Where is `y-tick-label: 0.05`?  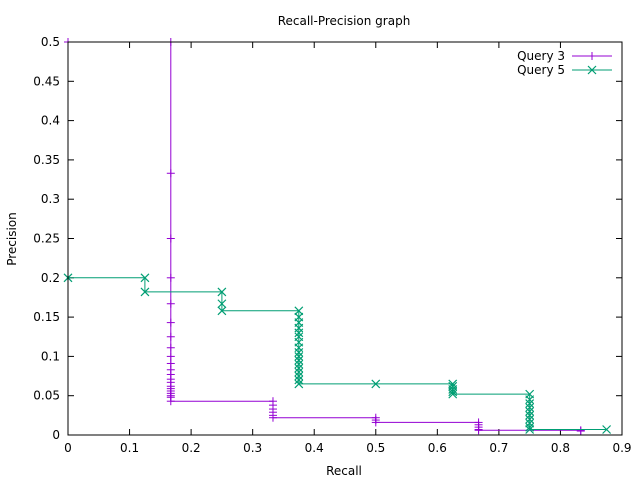 y-tick-label: 0.05 is located at coordinates (46, 396).